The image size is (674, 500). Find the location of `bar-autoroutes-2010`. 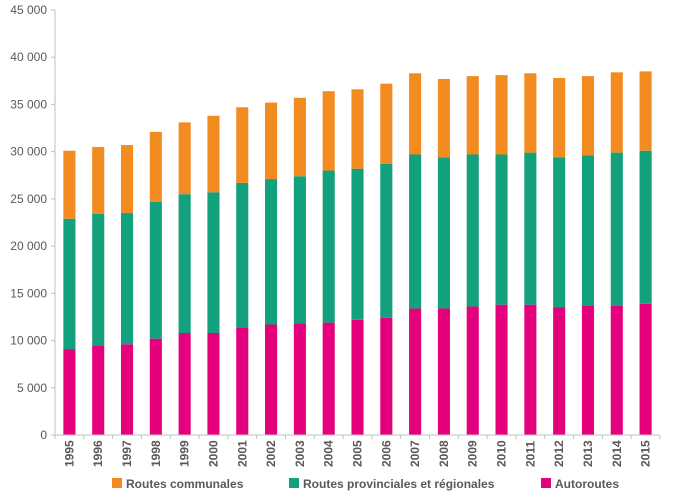

bar-autoroutes-2010 is located at coordinates (501, 369).